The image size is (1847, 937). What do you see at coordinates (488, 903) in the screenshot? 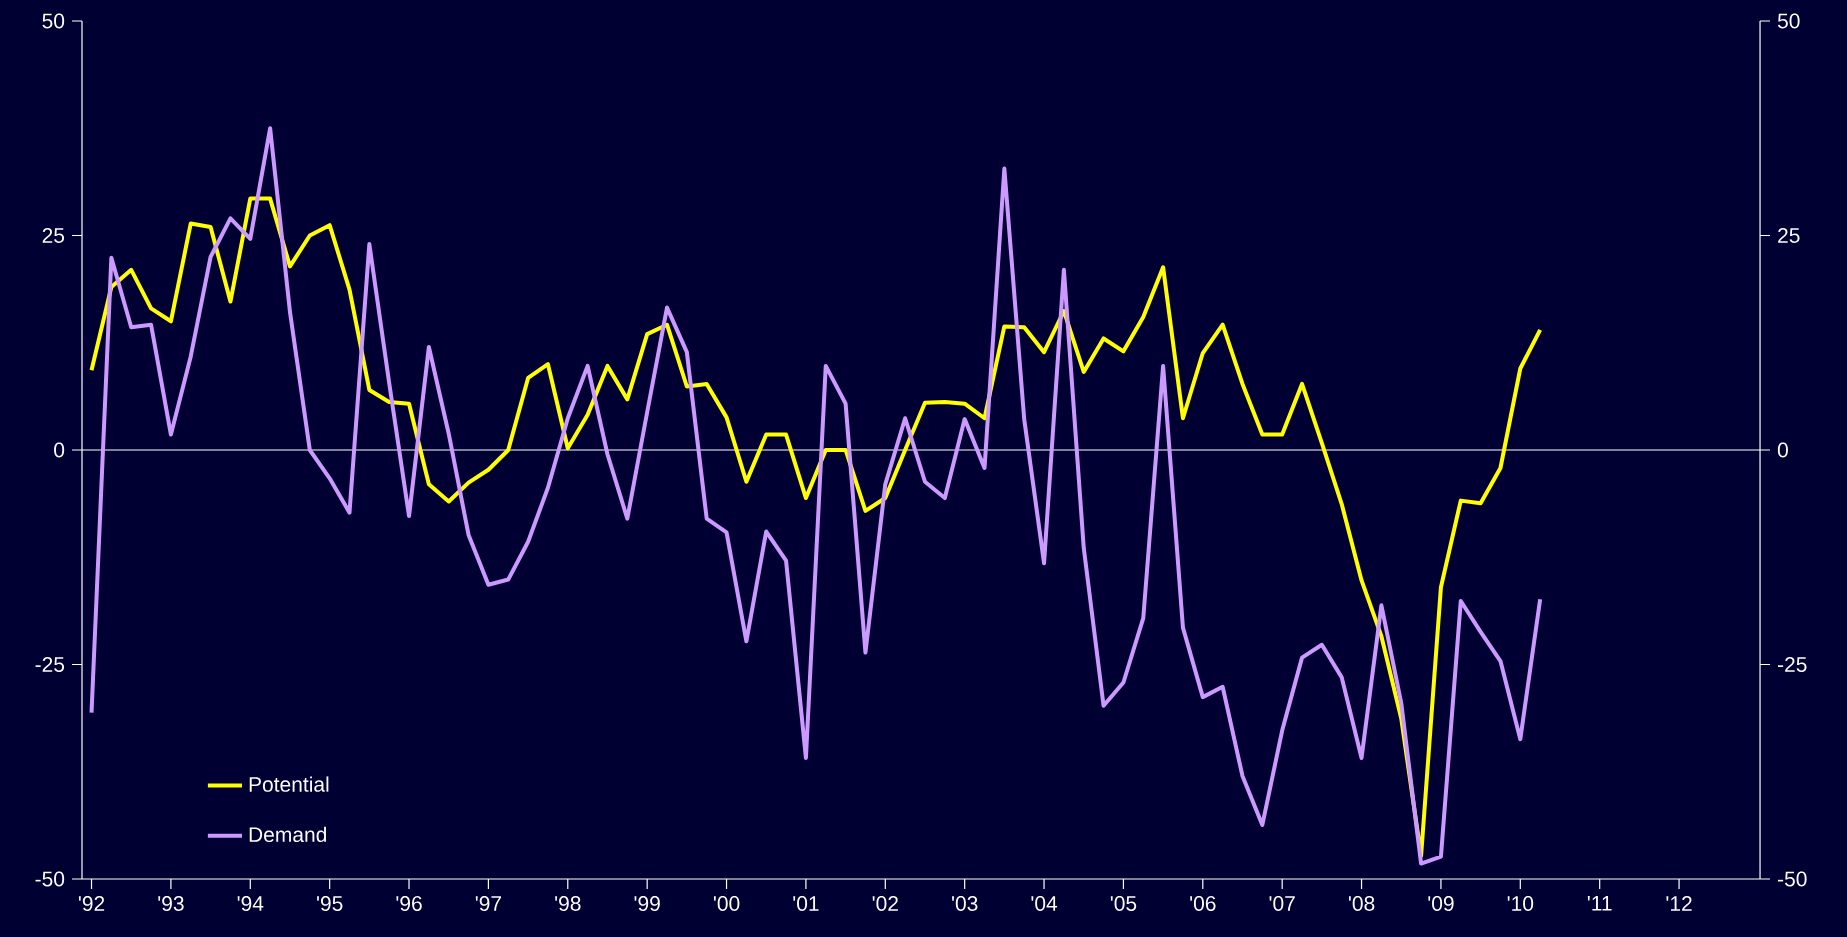
I see `x-tick-label: '97` at bounding box center [488, 903].